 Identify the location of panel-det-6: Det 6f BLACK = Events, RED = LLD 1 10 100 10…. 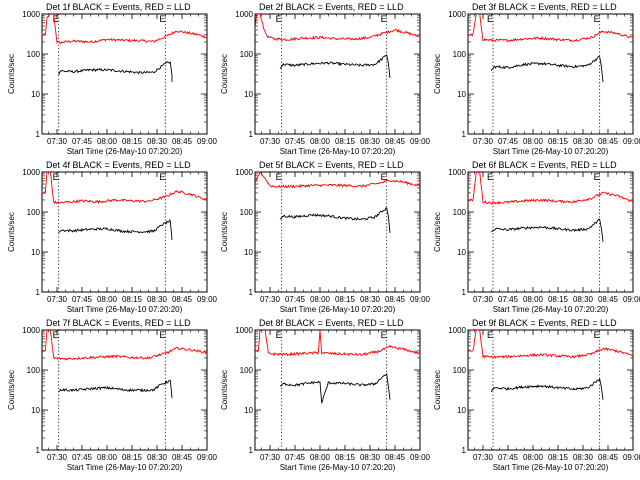
(536, 237).